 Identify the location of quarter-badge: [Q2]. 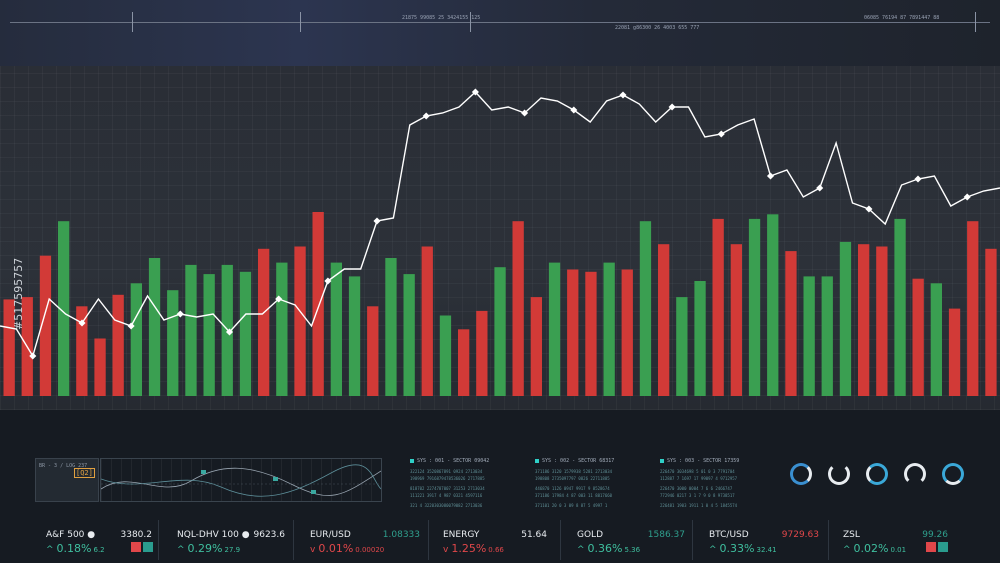
(84, 473).